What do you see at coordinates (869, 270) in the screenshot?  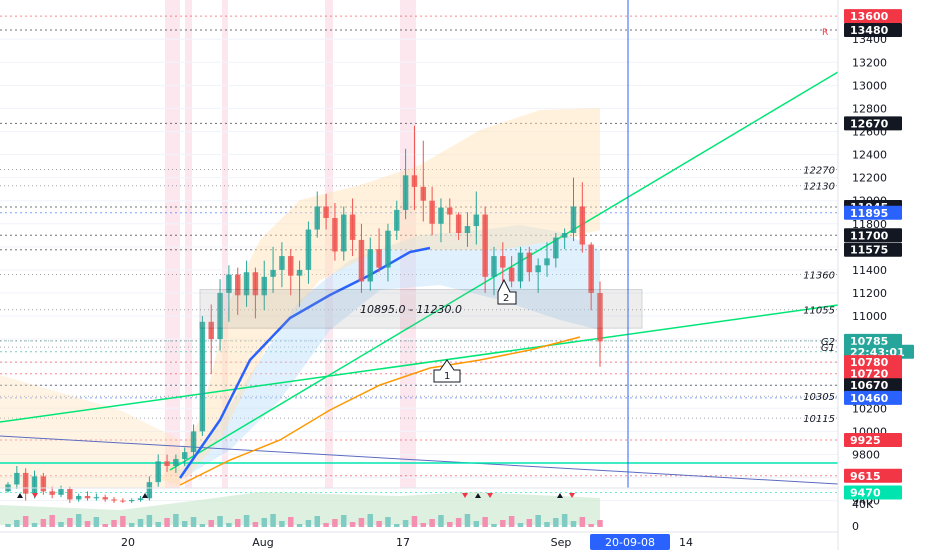 I see `price-tick-label: 11400` at bounding box center [869, 270].